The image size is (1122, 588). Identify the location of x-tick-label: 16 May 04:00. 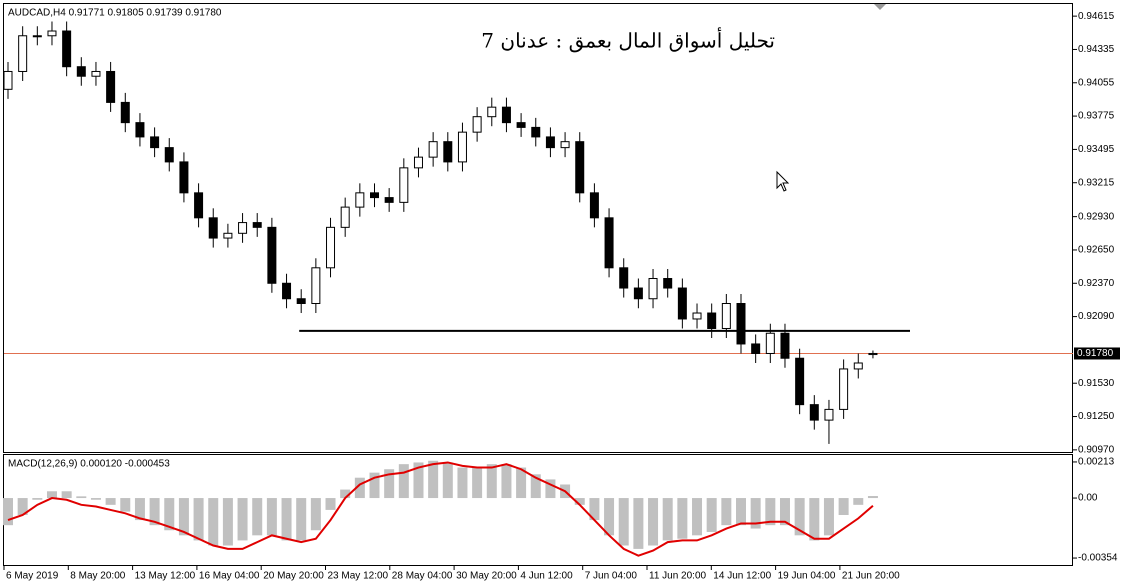
(229, 576).